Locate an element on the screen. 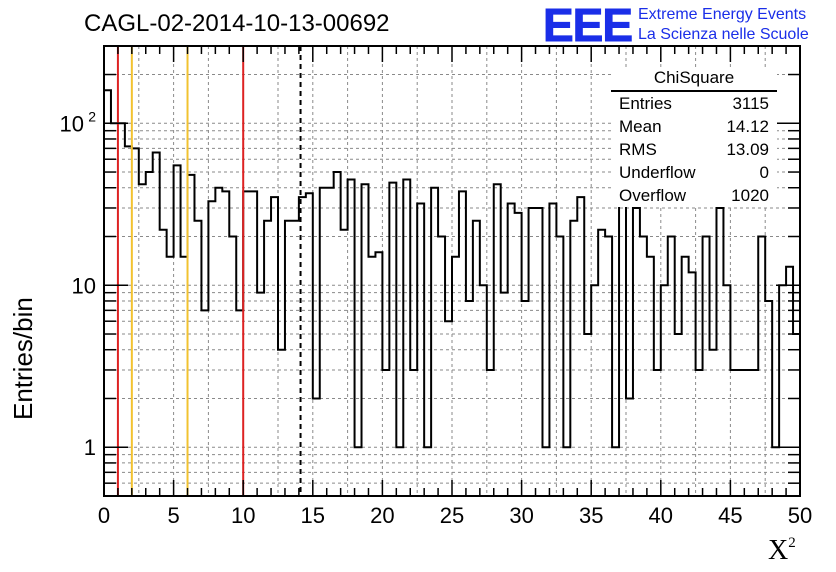  y-axis-label: Entries/bin is located at coordinates (23, 358).